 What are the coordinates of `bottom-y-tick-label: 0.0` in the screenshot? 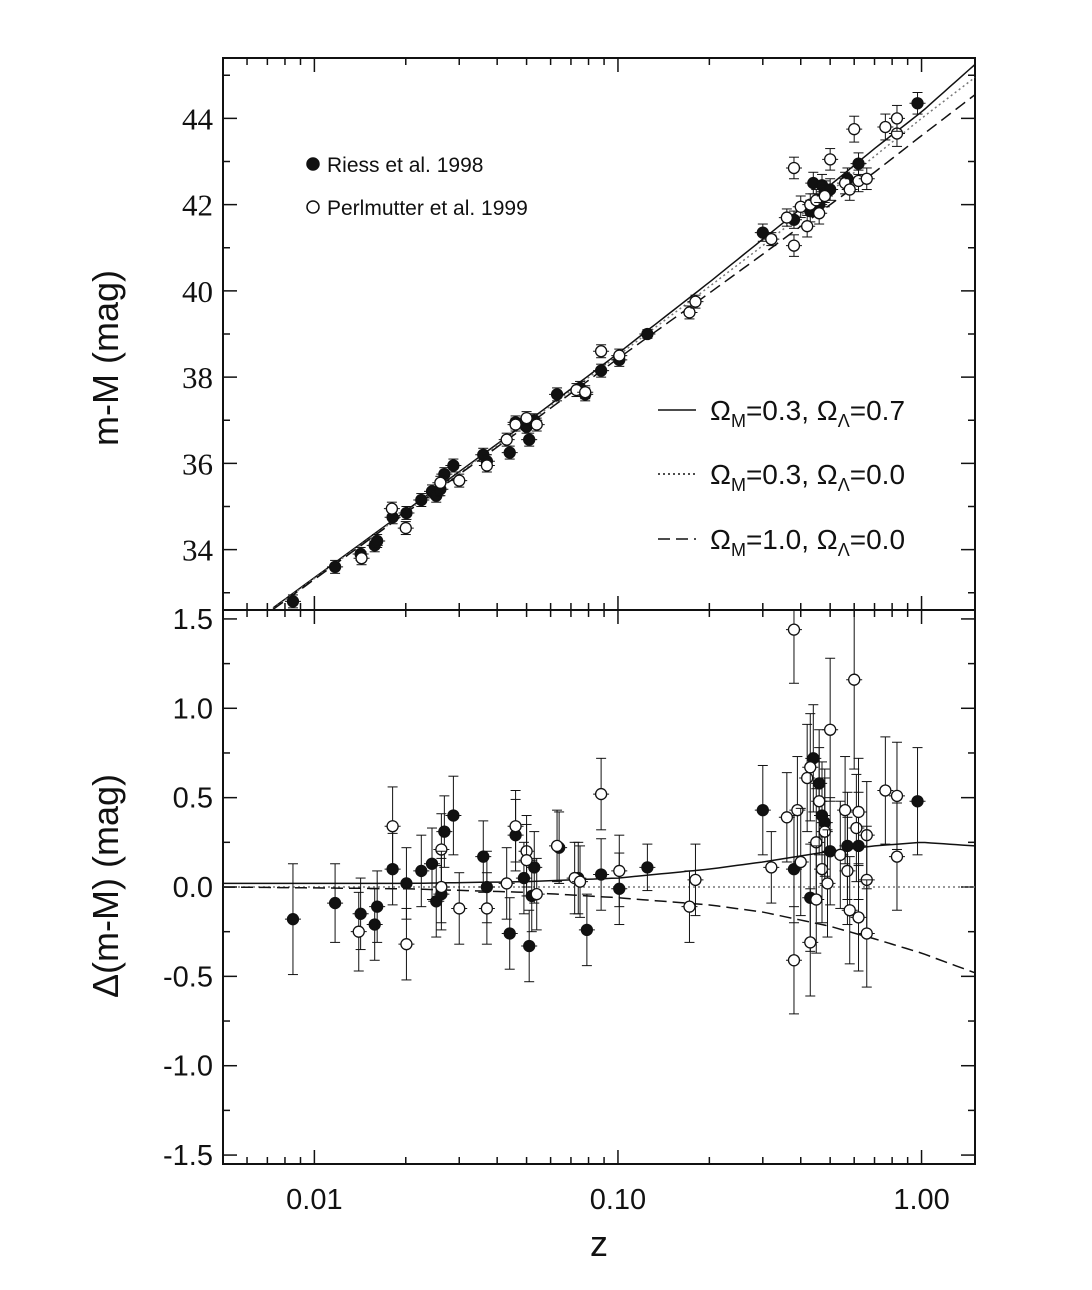 It's located at (193, 888).